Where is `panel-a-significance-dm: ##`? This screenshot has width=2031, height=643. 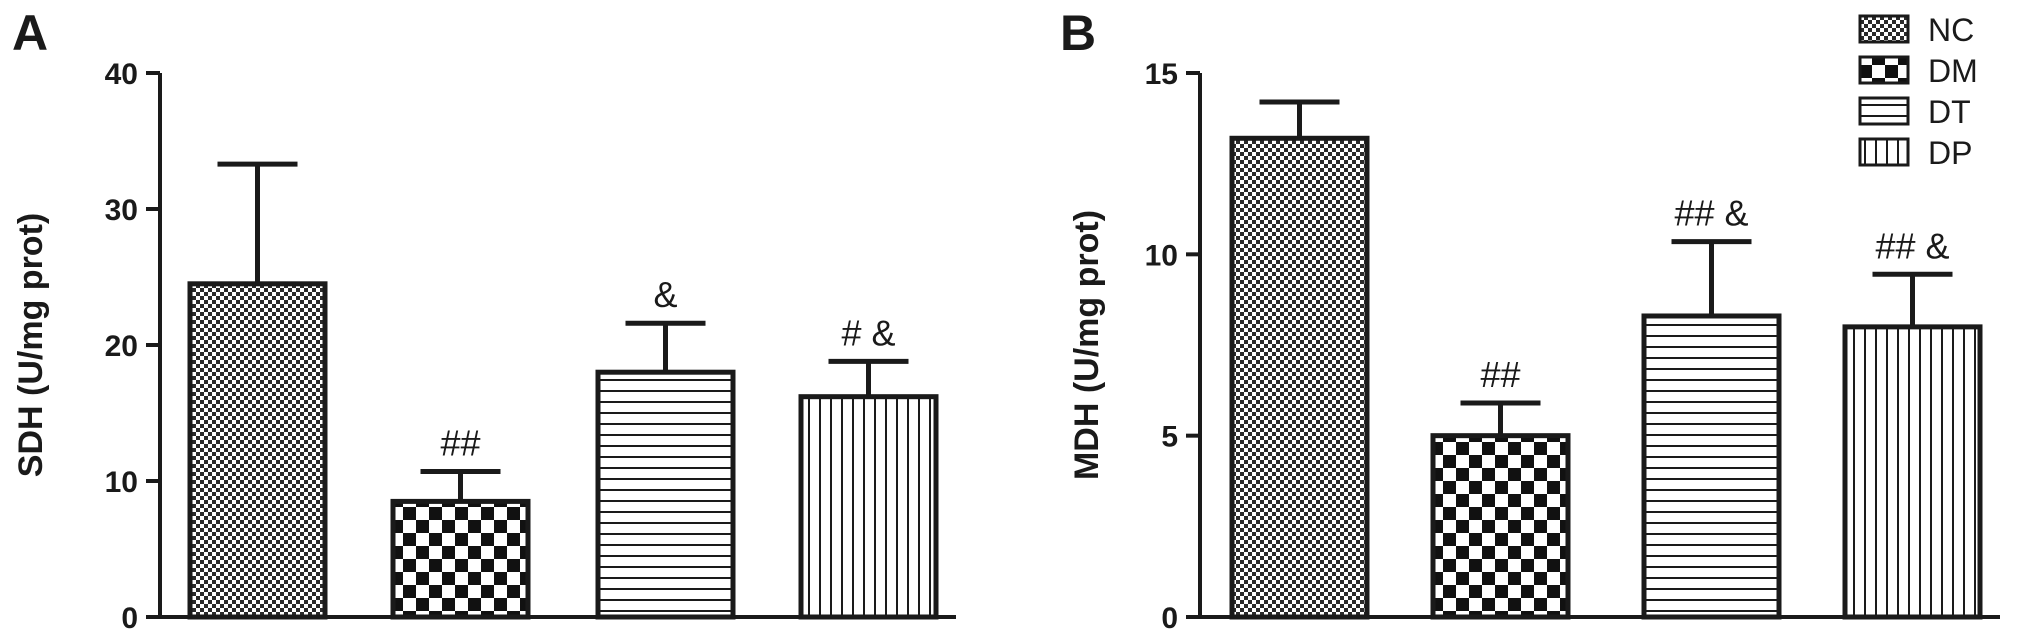 panel-a-significance-dm: ## is located at coordinates (460, 442).